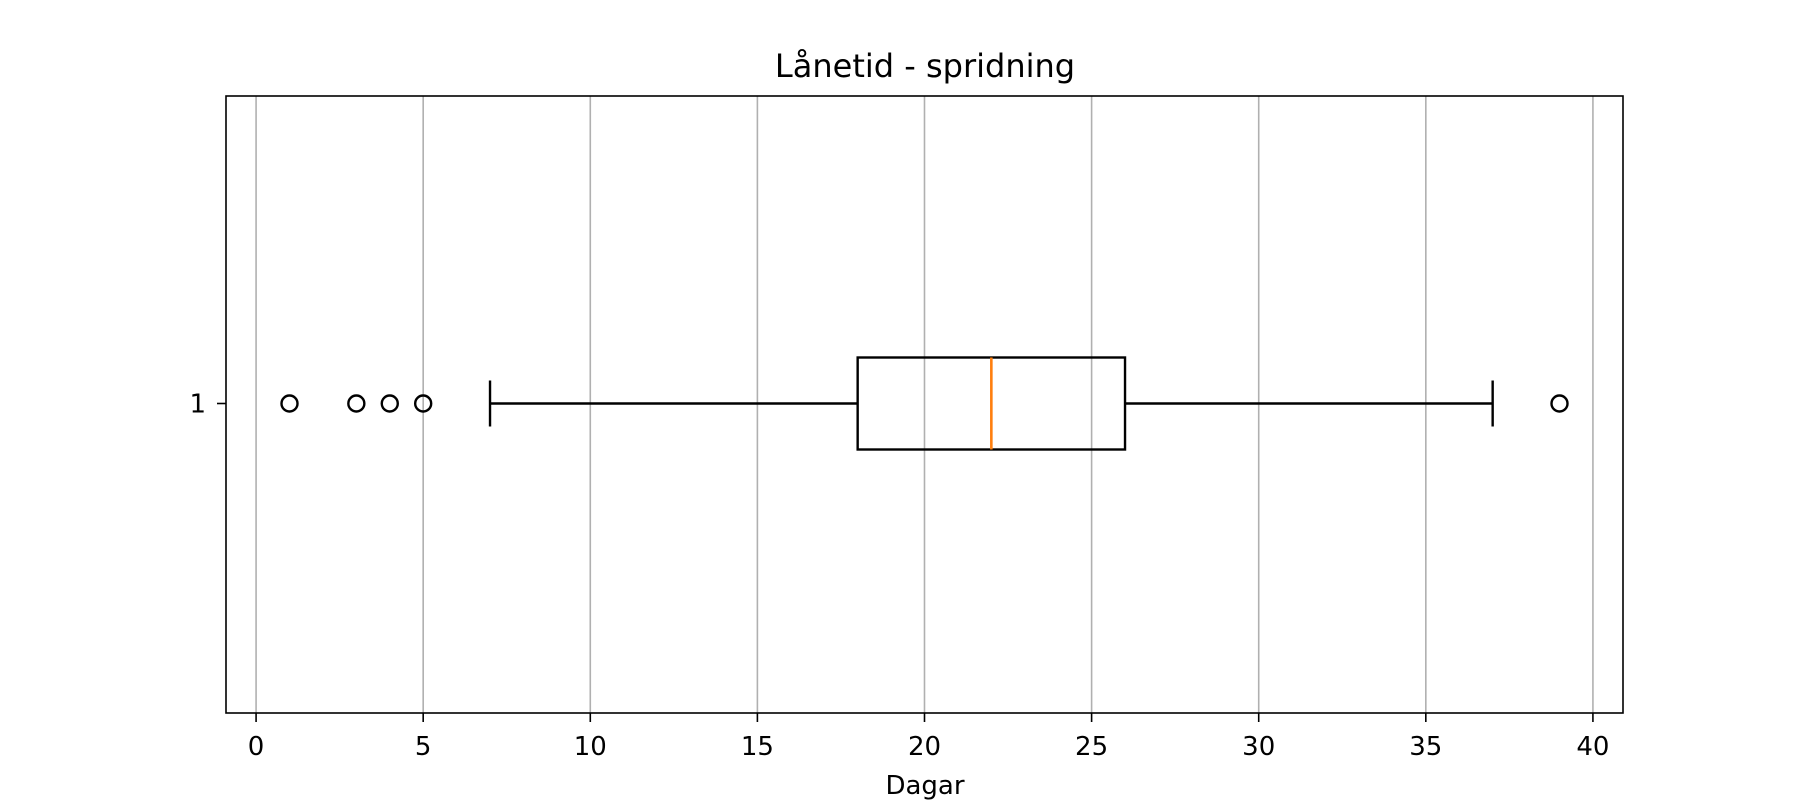 This screenshot has height=800, width=1800. I want to click on x-axis-label: Dagar, so click(924, 785).